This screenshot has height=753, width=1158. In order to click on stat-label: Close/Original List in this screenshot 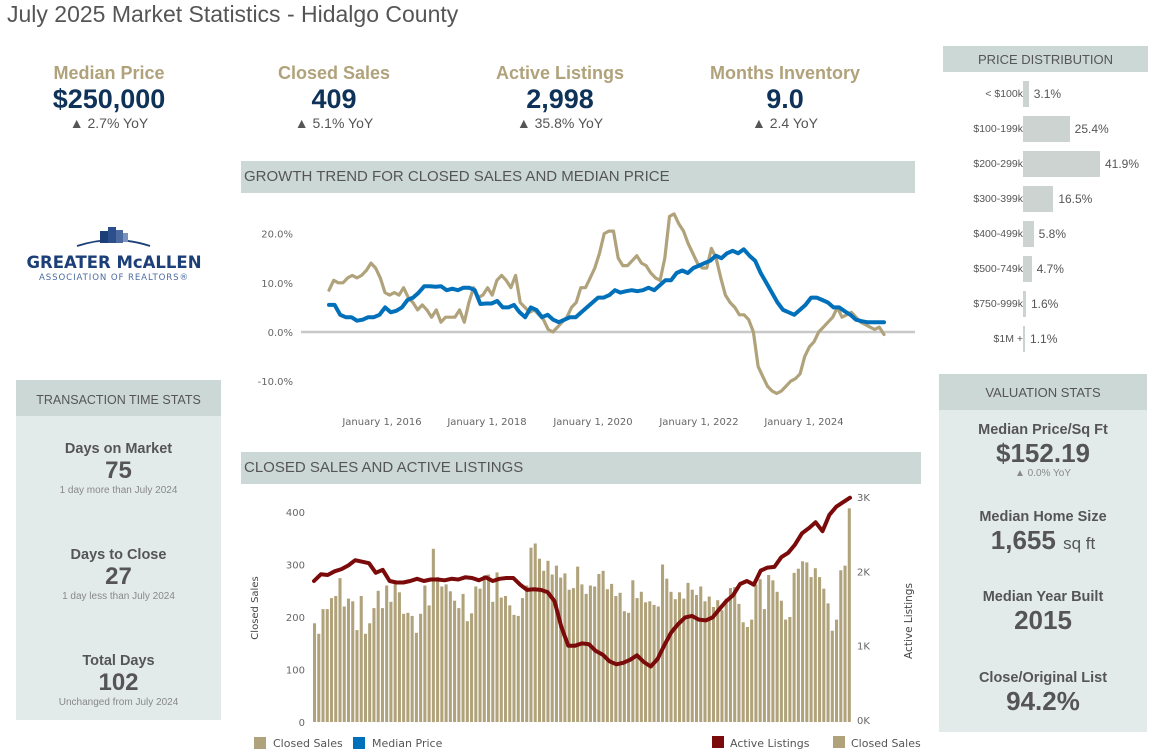, I will do `click(1043, 678)`.